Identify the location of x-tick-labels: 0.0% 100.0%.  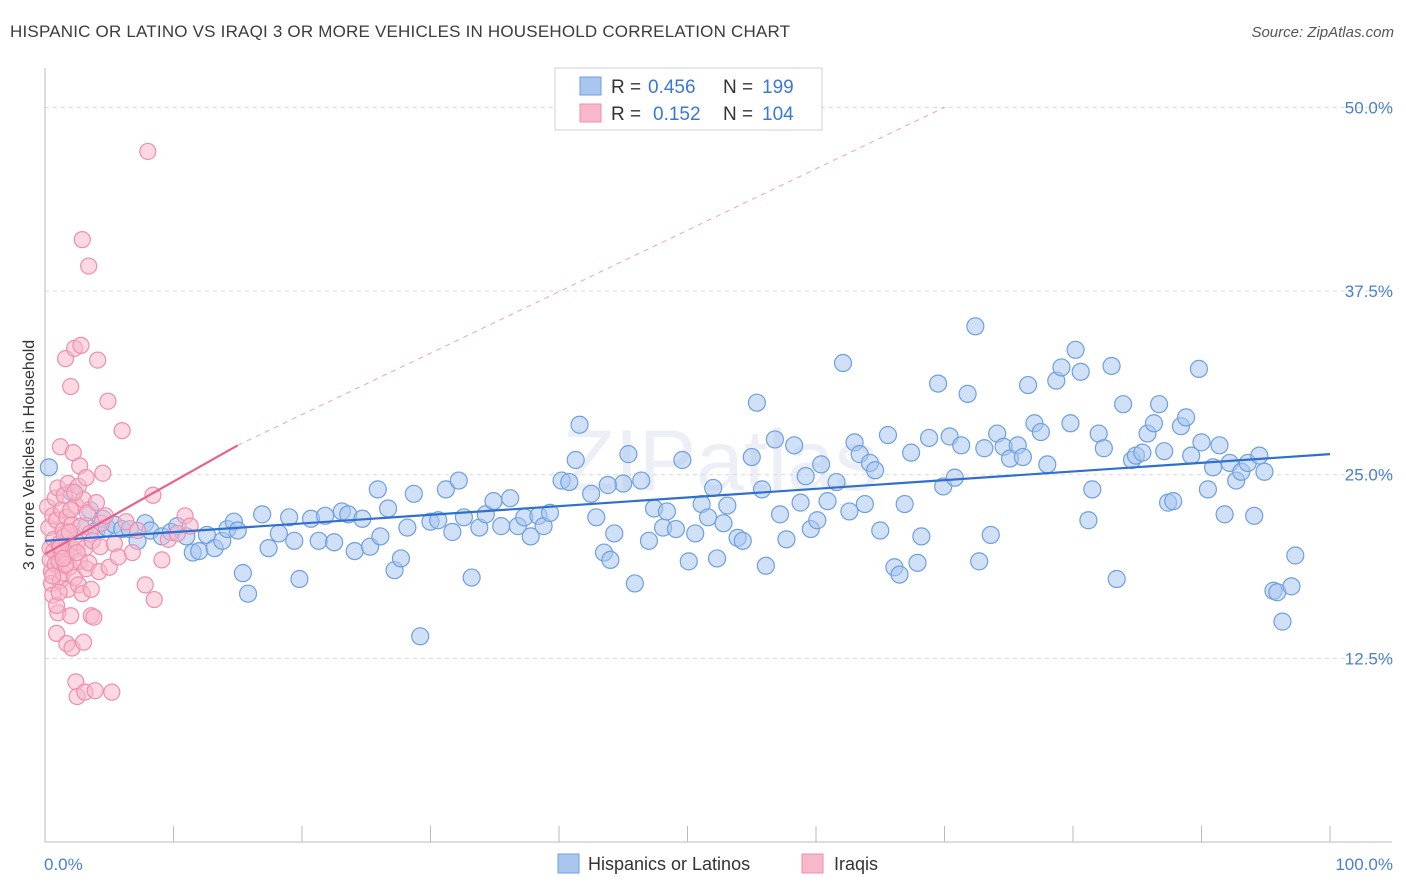
(718, 864).